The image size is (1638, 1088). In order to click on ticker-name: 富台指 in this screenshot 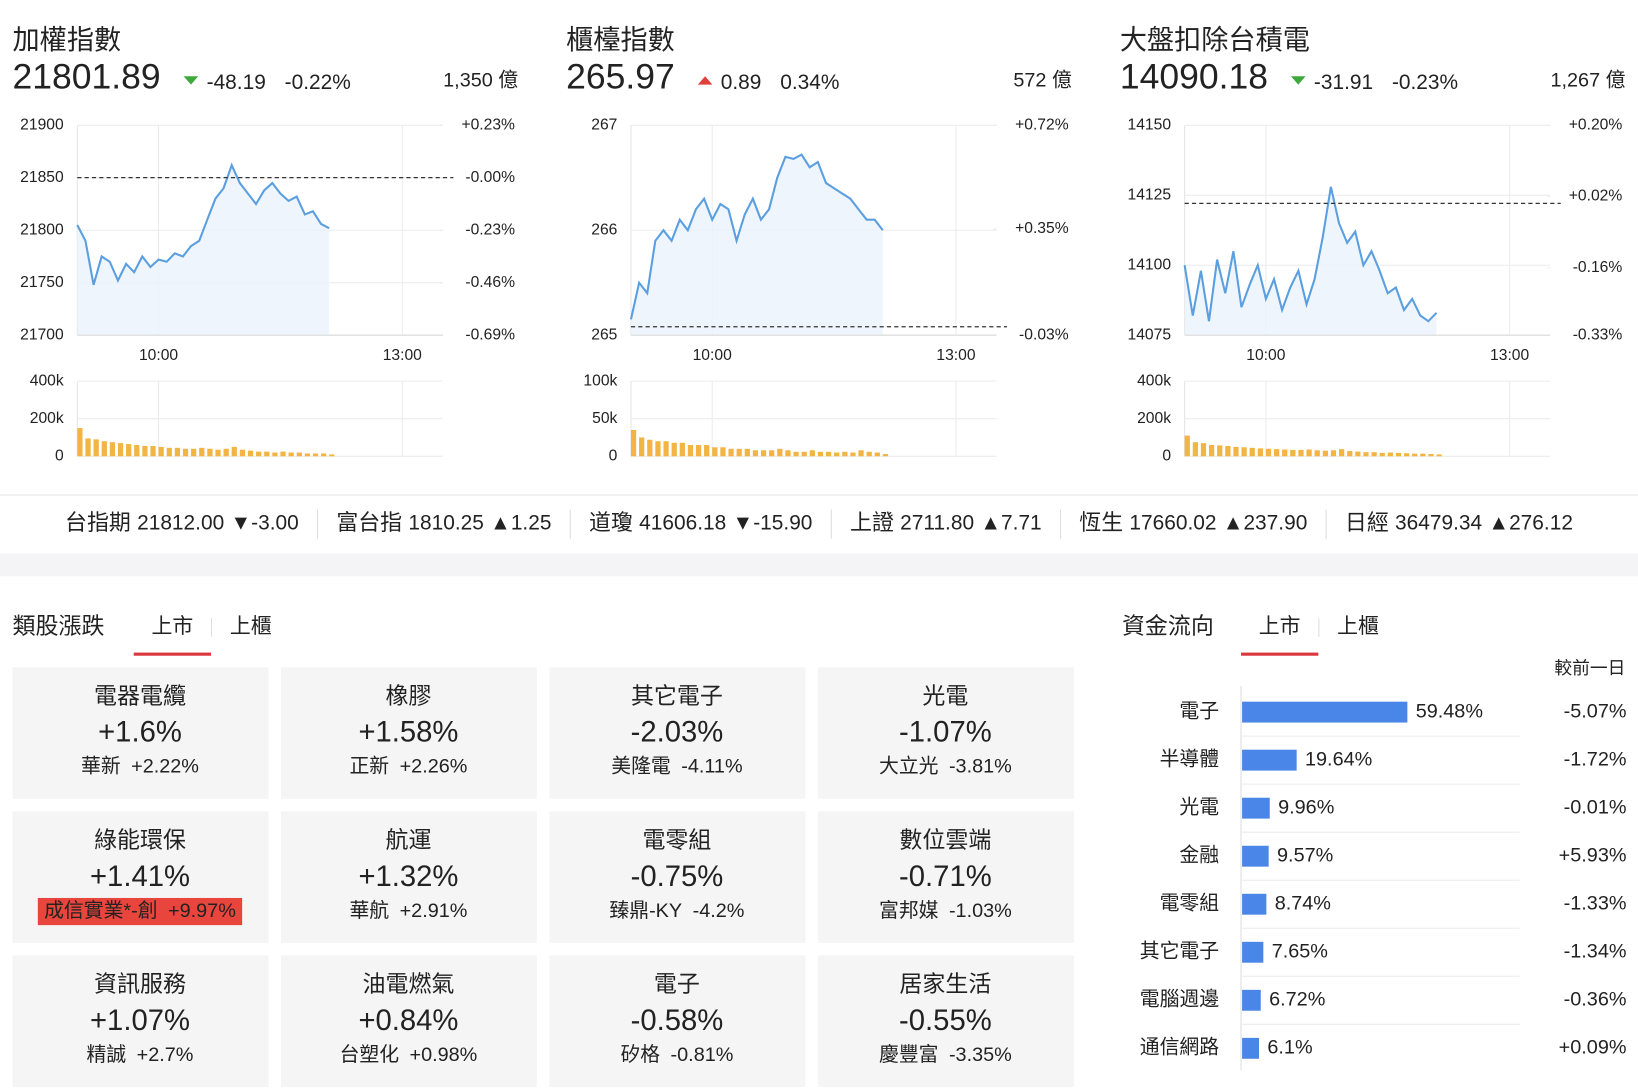, I will do `click(369, 522)`.